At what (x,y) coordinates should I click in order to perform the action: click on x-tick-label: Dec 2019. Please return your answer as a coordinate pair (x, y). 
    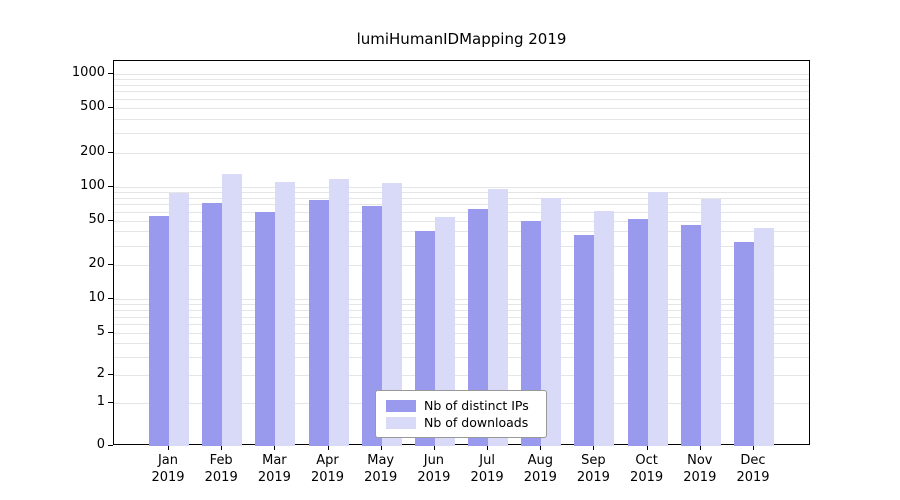
    Looking at the image, I should click on (753, 469).